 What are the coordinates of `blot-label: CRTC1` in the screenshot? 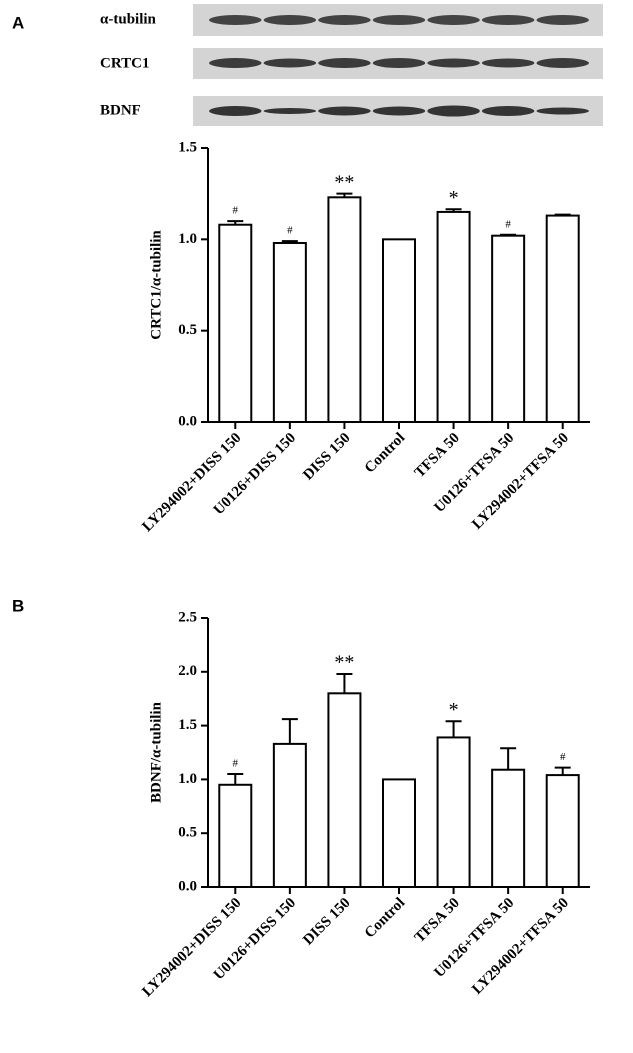 It's located at (124, 63).